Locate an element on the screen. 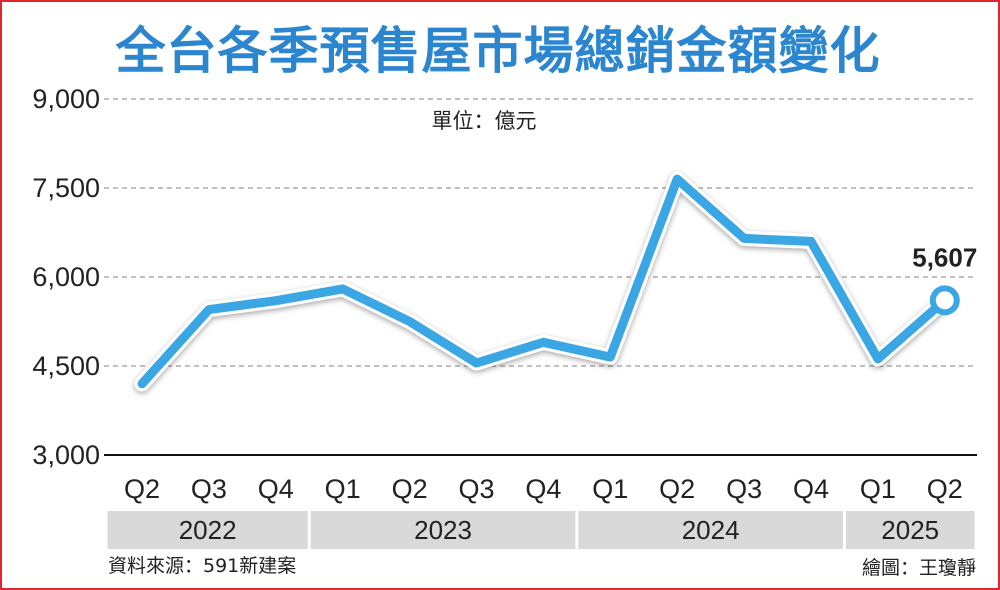 This screenshot has width=1000, height=590. y-tick-label: 4,500 is located at coordinates (66, 366).